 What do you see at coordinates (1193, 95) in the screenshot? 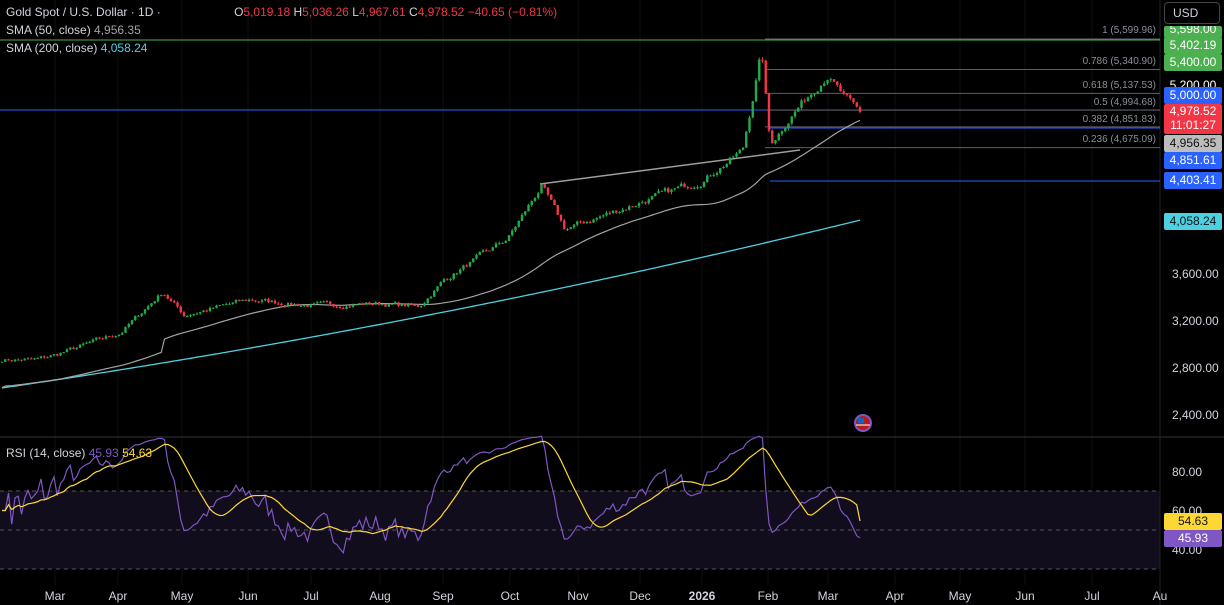
I see `label-5000: 5,000.00` at bounding box center [1193, 95].